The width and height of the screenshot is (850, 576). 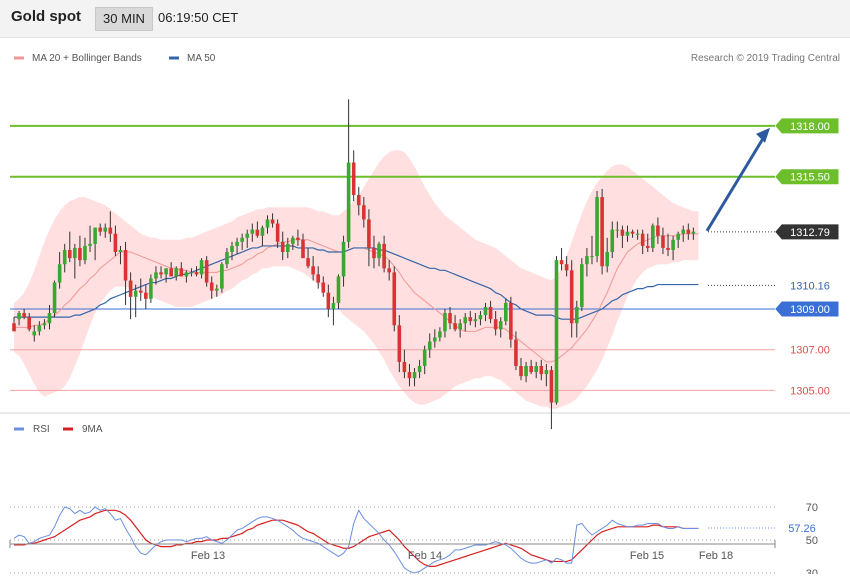 I want to click on rsi-last-value: 57.26, so click(x=802, y=529).